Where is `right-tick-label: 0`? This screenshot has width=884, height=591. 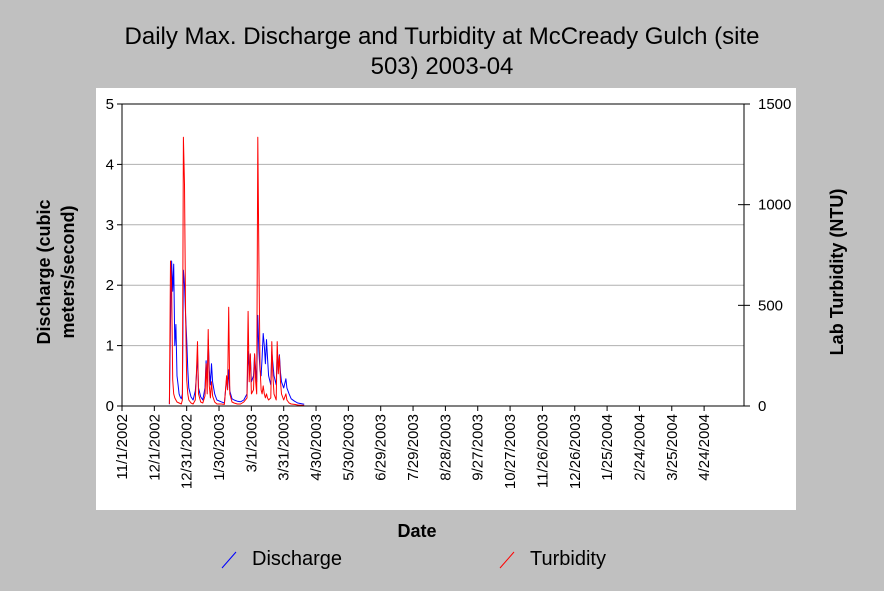
right-tick-label: 0 is located at coordinates (762, 406).